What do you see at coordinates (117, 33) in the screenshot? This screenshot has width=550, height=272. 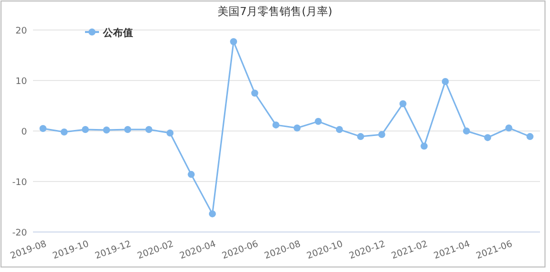 I see `legend-label: 公布值` at bounding box center [117, 33].